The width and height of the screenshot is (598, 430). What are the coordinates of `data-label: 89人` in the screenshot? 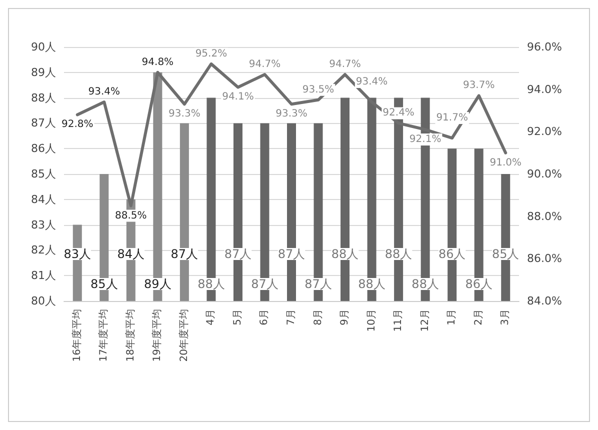 It's located at (158, 284).